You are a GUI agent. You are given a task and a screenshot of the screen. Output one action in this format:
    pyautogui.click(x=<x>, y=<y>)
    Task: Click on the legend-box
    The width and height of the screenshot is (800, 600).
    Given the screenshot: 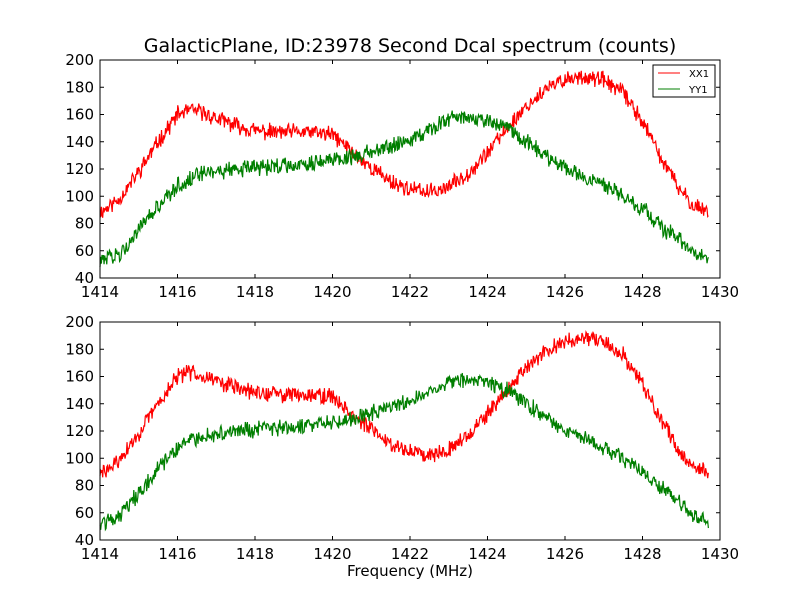 What is the action you would take?
    pyautogui.click(x=684, y=81)
    